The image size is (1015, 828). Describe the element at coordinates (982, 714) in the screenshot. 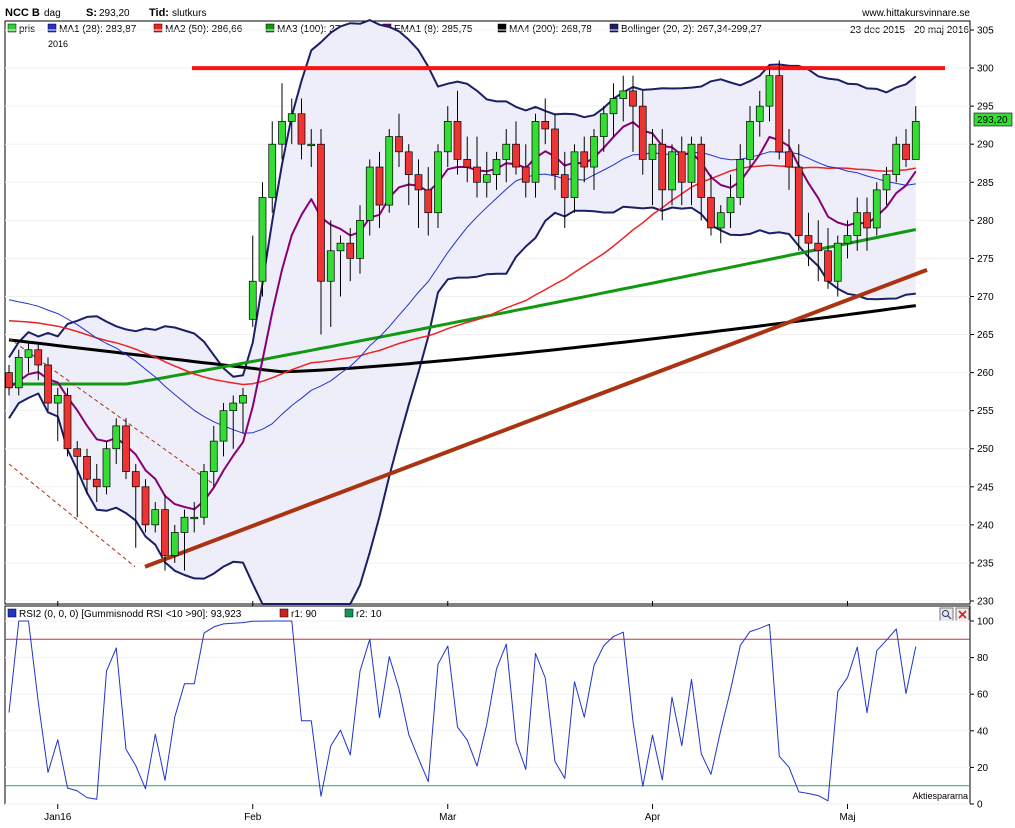

I see `rsi-axis: 0 20 40 60 80 100` at that location.